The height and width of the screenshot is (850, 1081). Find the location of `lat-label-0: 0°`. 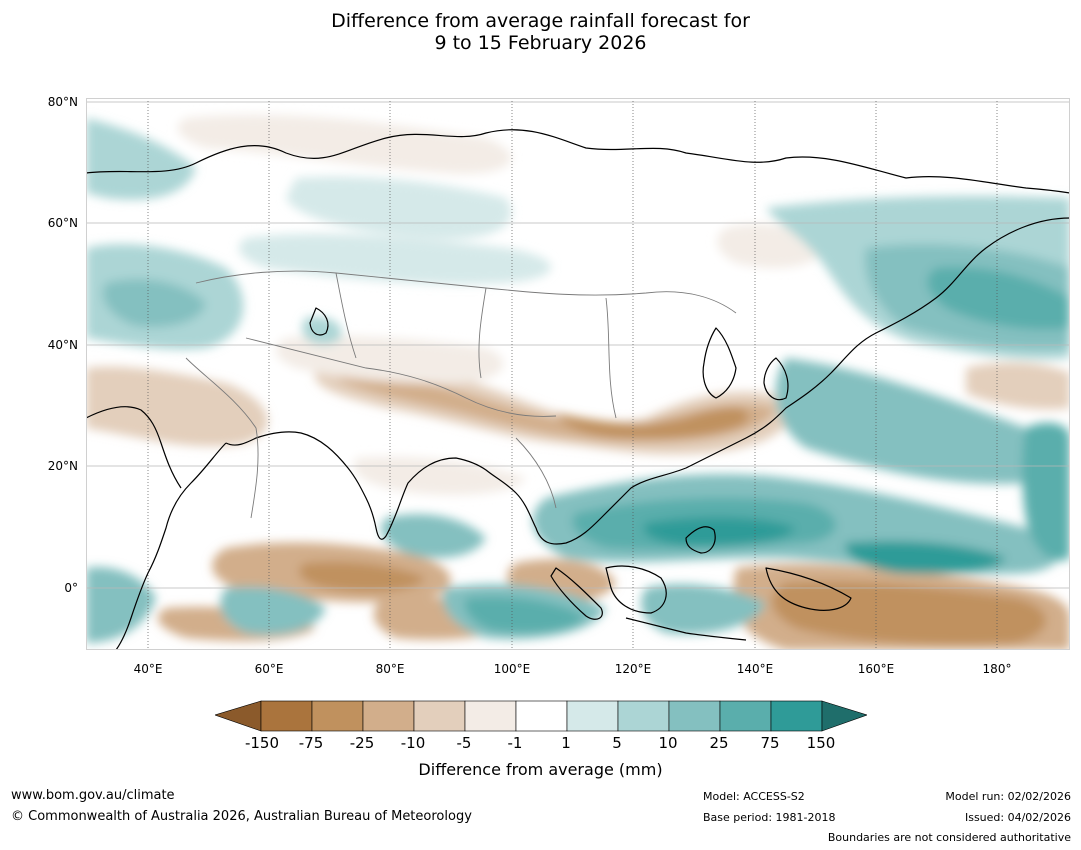

lat-label-0: 0° is located at coordinates (71, 588).